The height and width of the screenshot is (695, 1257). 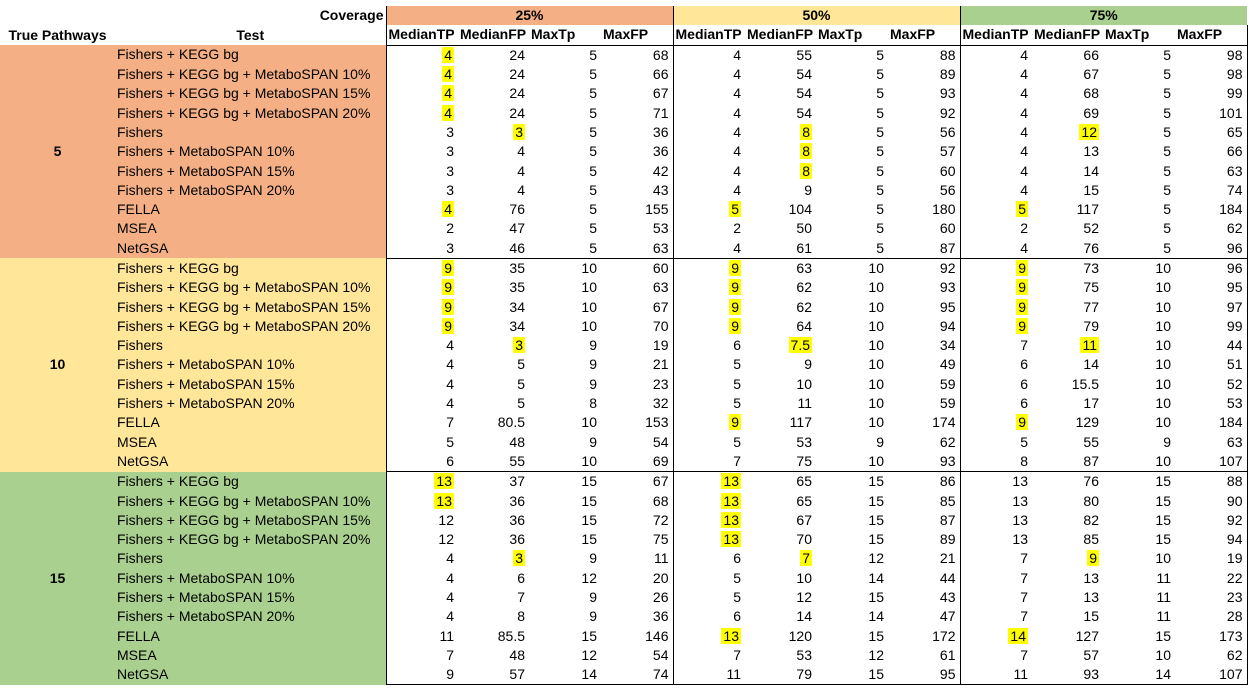 What do you see at coordinates (913, 34) in the screenshot?
I see `metric-header: MaxFP` at bounding box center [913, 34].